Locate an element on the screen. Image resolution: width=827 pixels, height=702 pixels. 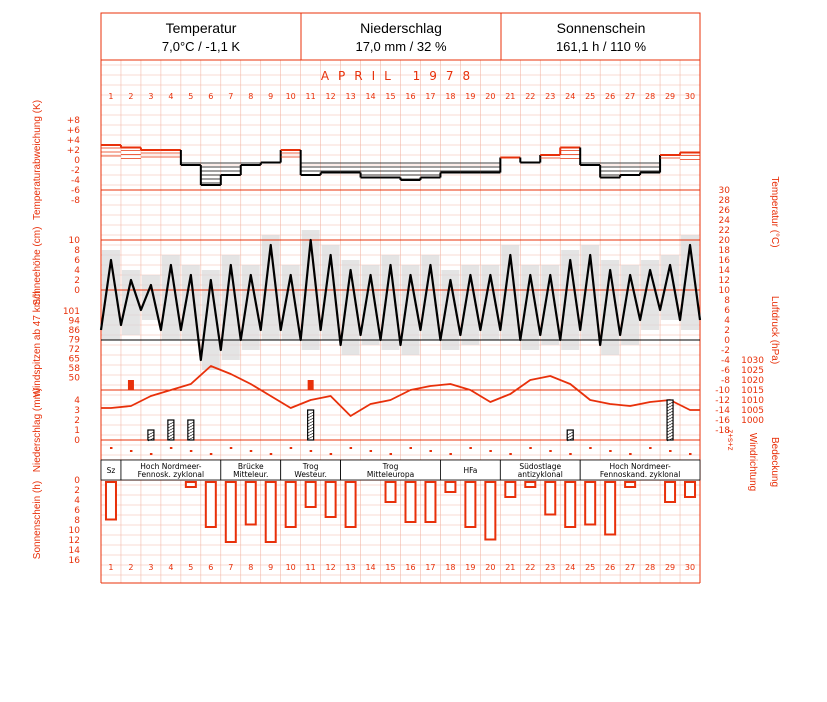
day-label: 9 is located at coordinates (270, 96).